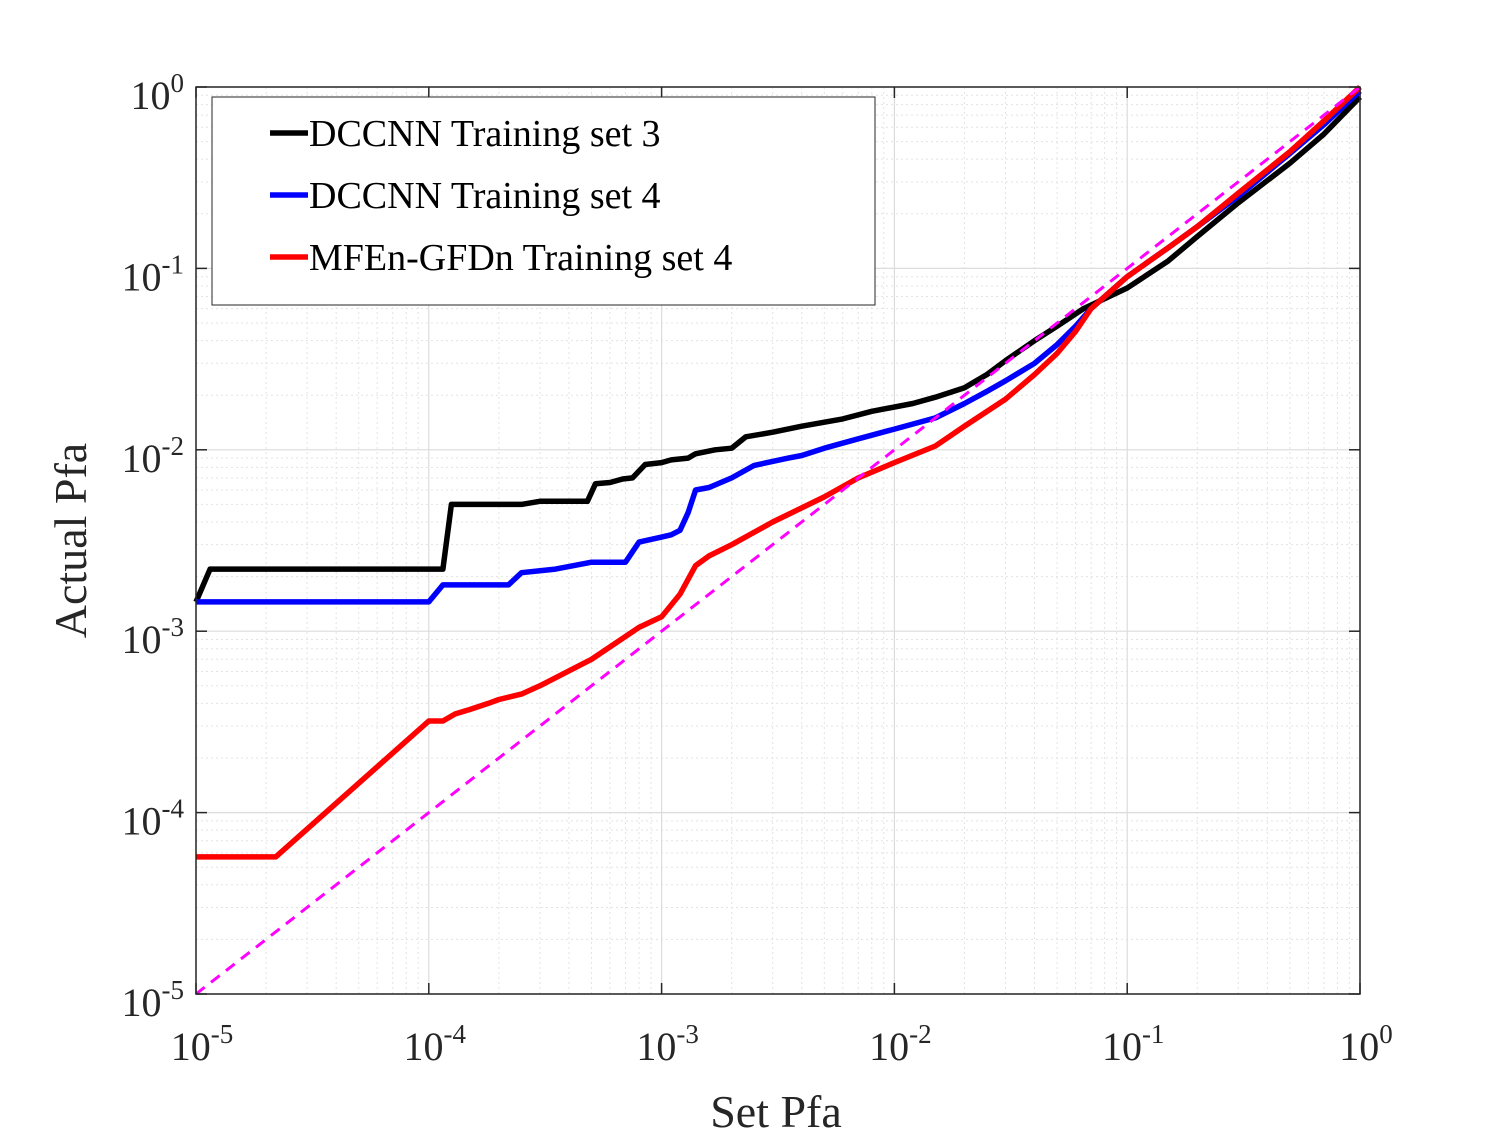 This screenshot has width=1504, height=1141. I want to click on x-tick-label-exponent: -1, so click(1153, 1034).